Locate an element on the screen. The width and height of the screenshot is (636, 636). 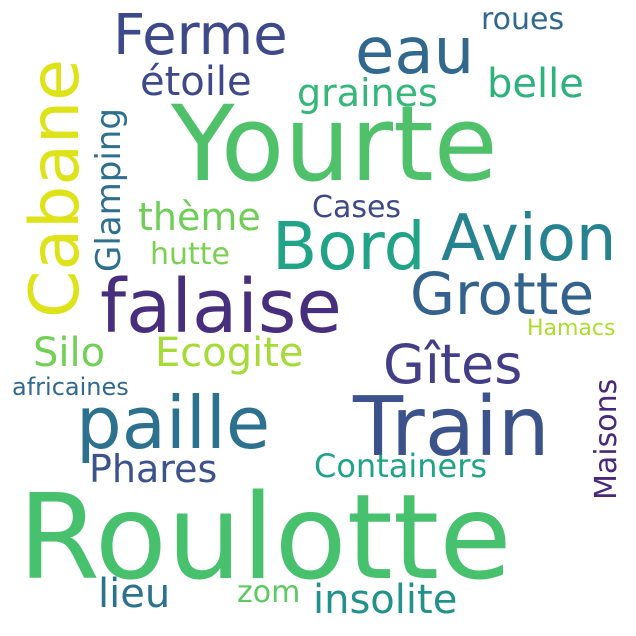
word-belle: belle is located at coordinates (535, 84).